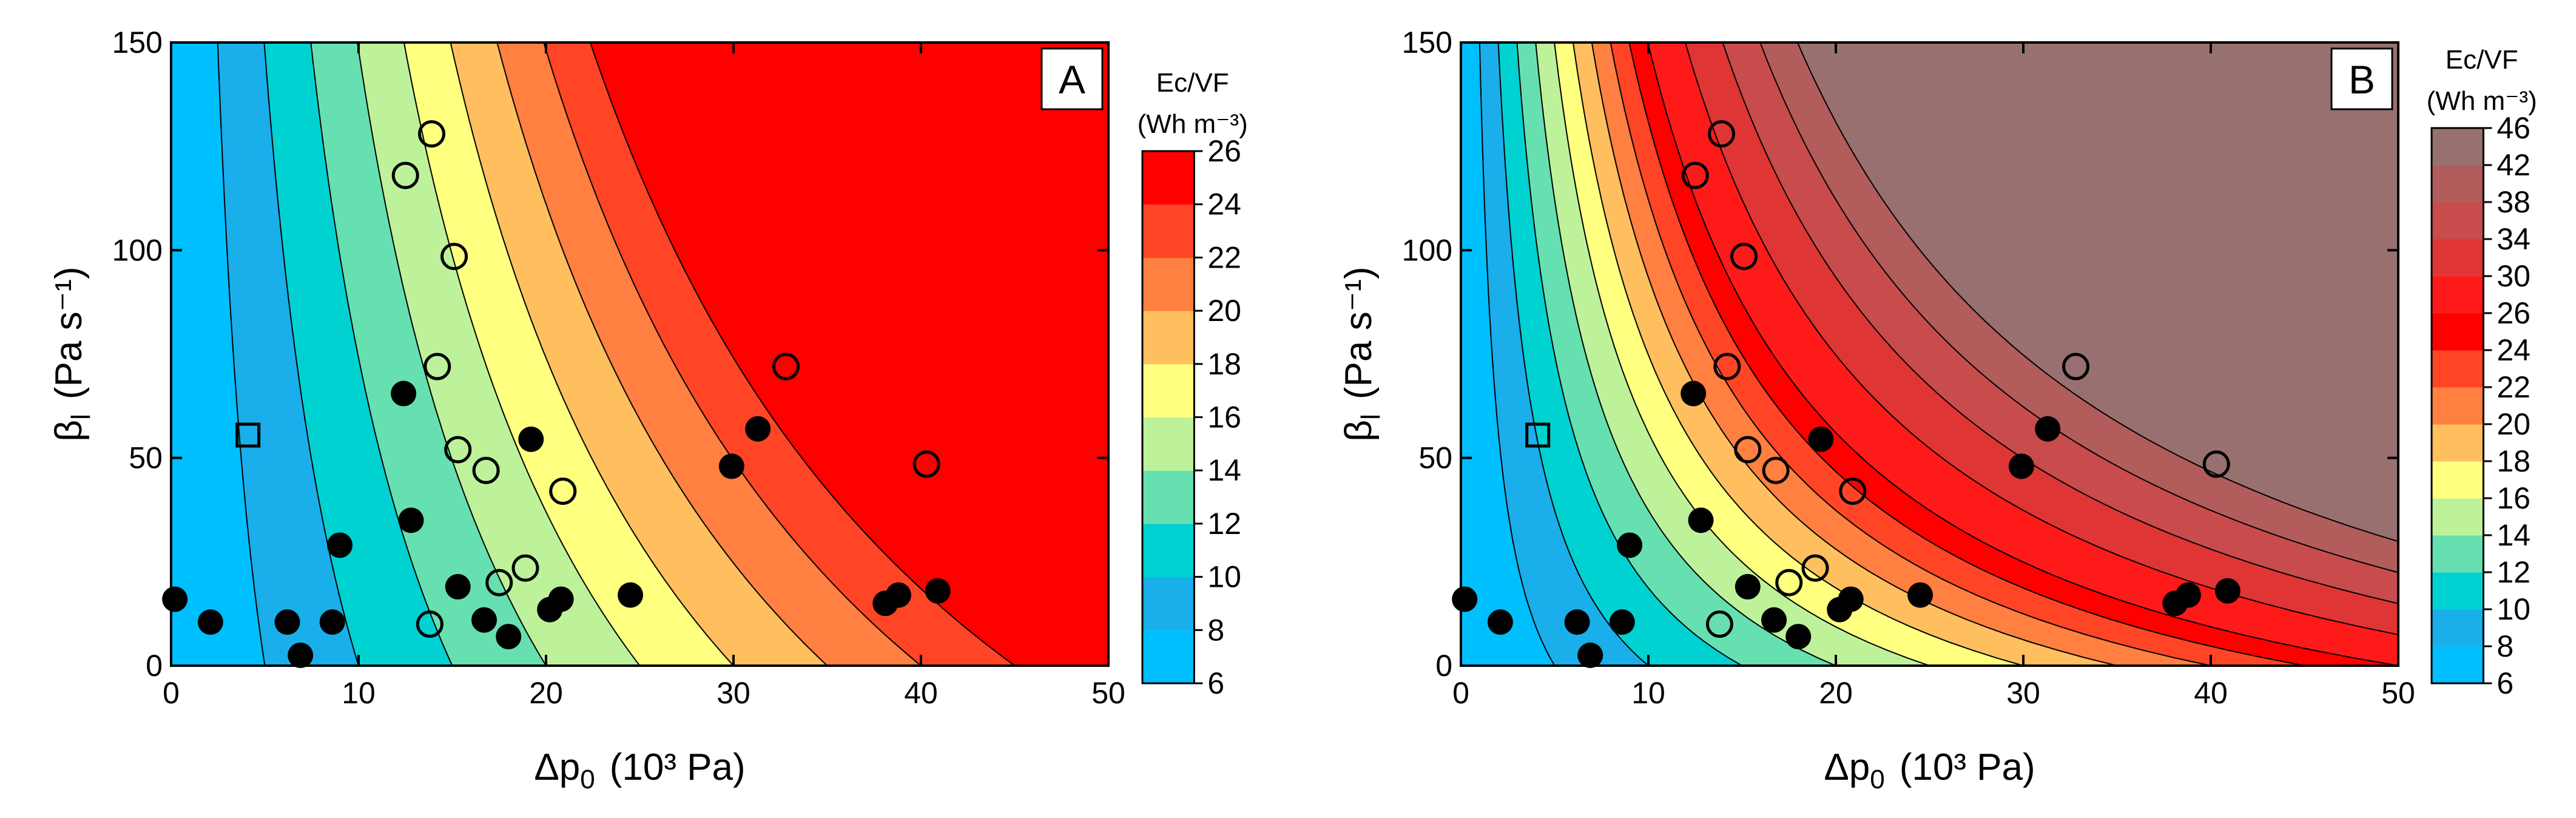 This screenshot has width=2576, height=818. What do you see at coordinates (2505, 646) in the screenshot?
I see `colorbar-tick-label: 8` at bounding box center [2505, 646].